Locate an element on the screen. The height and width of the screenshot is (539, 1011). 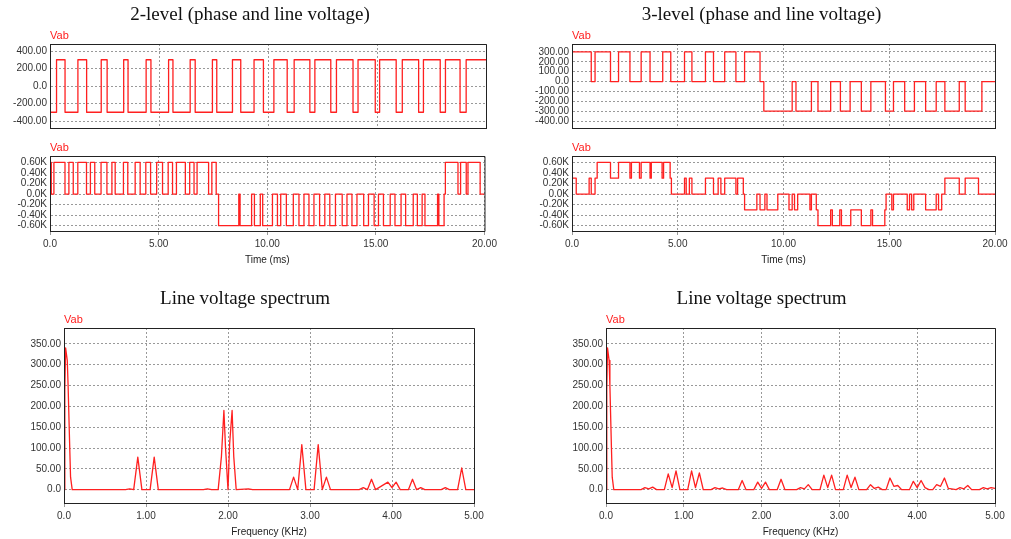
y-tick-label: -300.00 is located at coordinates (552, 110).